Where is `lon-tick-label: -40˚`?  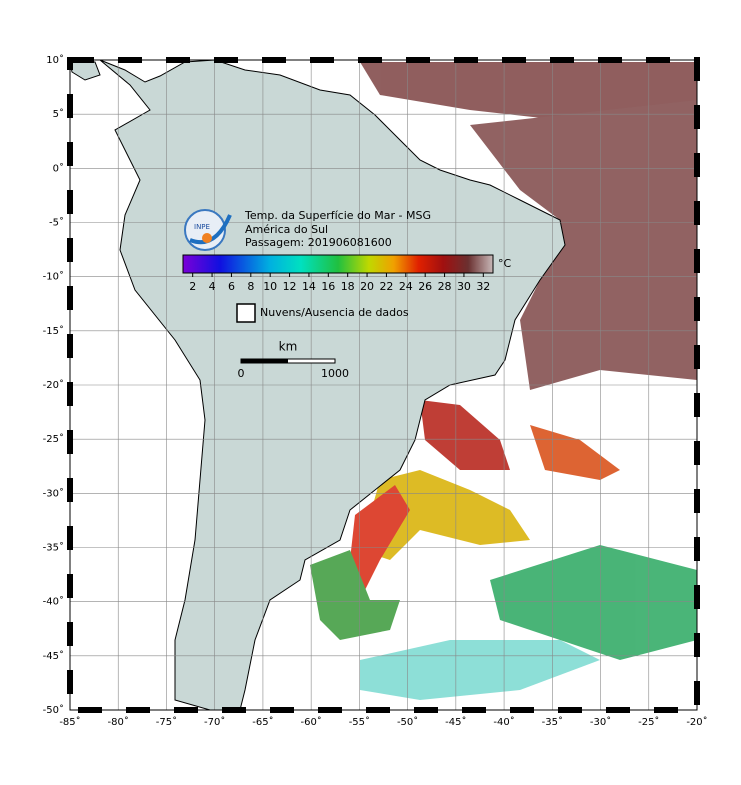 lon-tick-label: -40˚ is located at coordinates (503, 722).